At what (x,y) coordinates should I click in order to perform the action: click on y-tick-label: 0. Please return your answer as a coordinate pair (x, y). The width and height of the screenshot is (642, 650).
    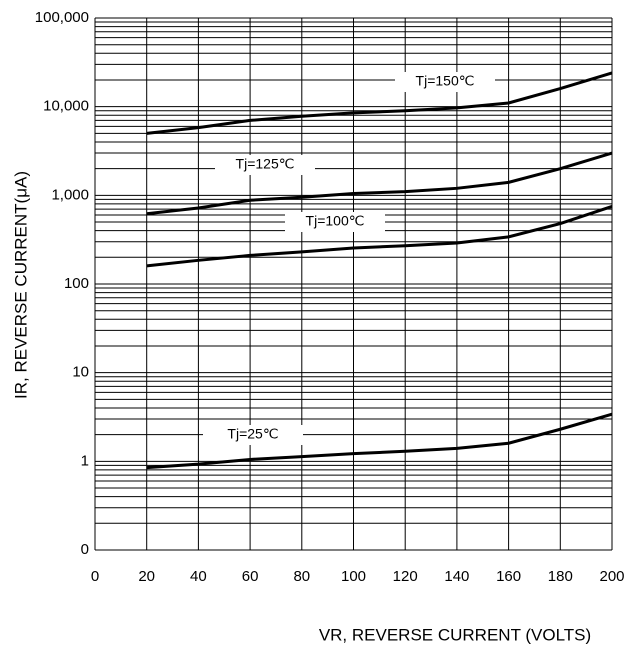
    Looking at the image, I should click on (85, 549).